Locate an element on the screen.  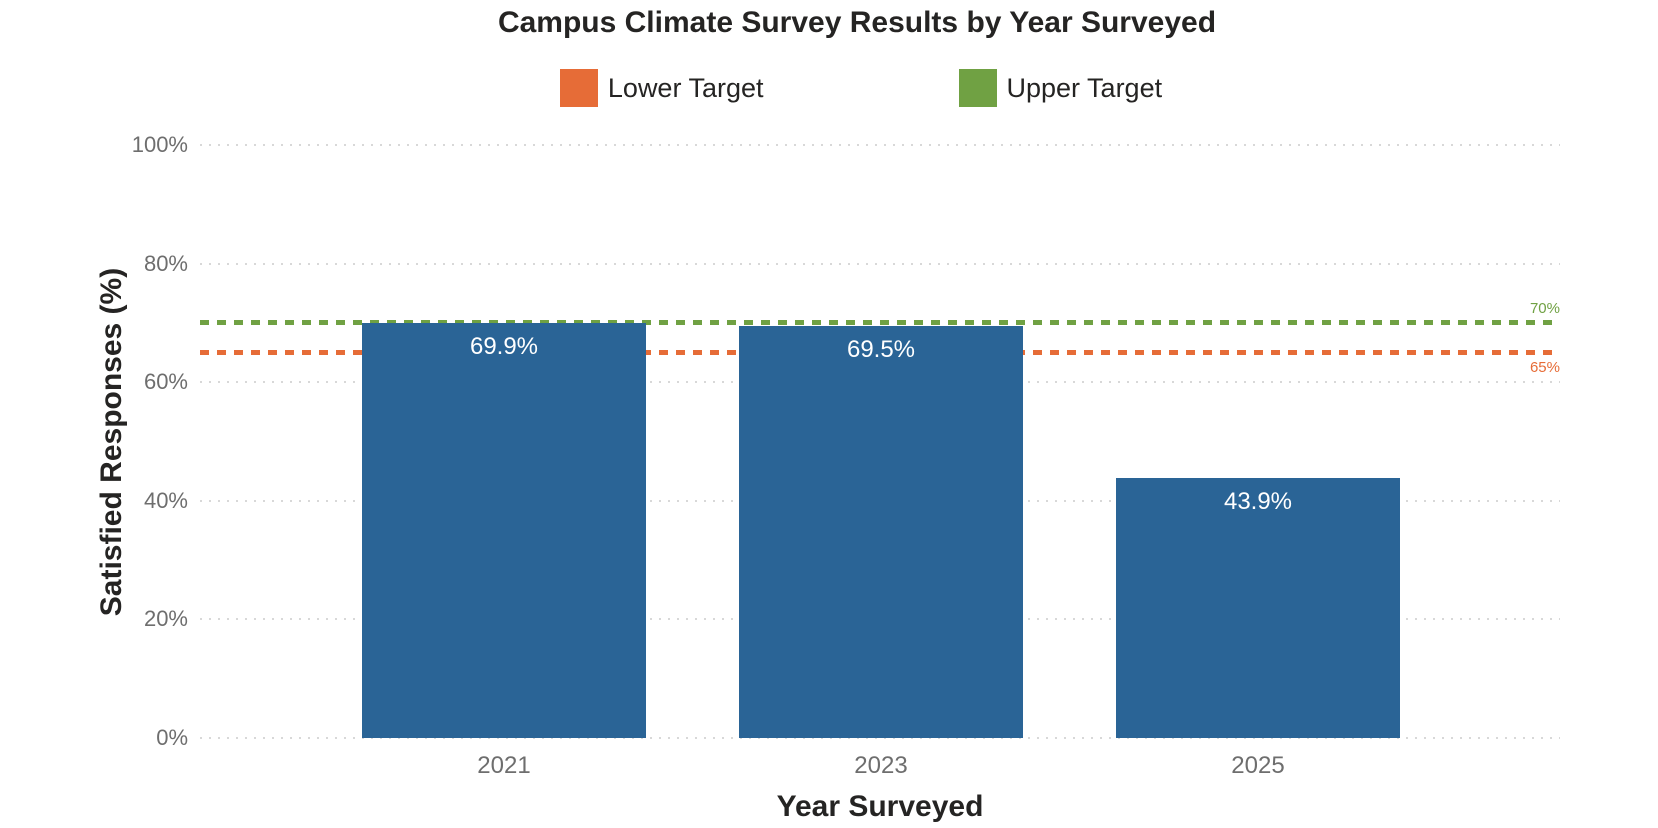
legend-label-lower-target: Lower Target is located at coordinates (685, 88).